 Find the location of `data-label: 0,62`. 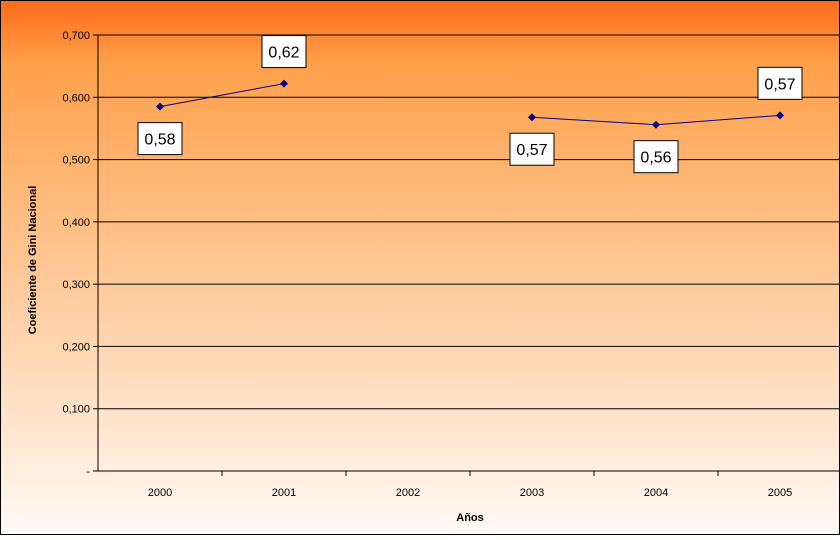

data-label: 0,62 is located at coordinates (284, 52).